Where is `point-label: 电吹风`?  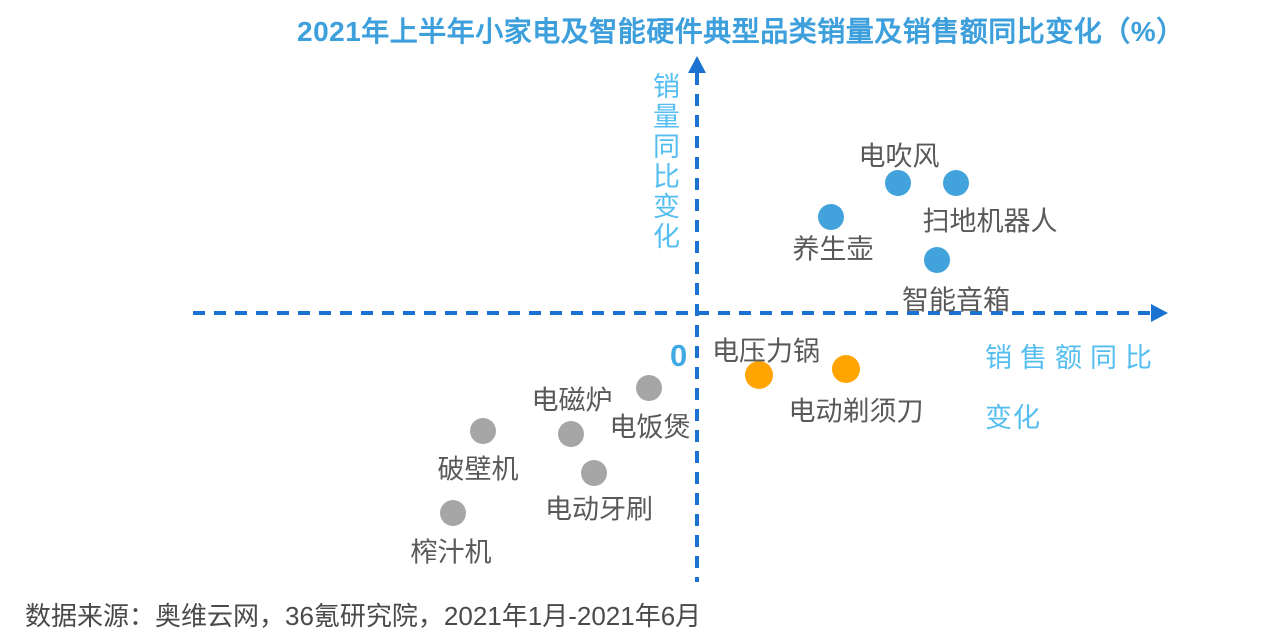 point-label: 电吹风 is located at coordinates (899, 156).